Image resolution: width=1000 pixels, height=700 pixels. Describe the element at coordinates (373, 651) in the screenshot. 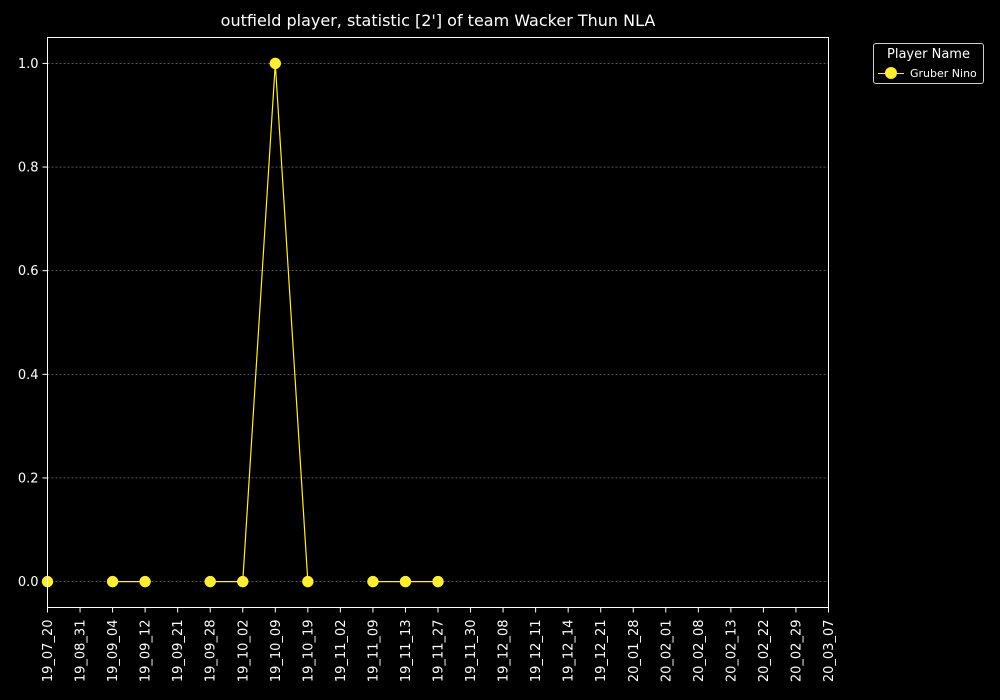

I see `x-tick-label: 19_11_09` at that location.